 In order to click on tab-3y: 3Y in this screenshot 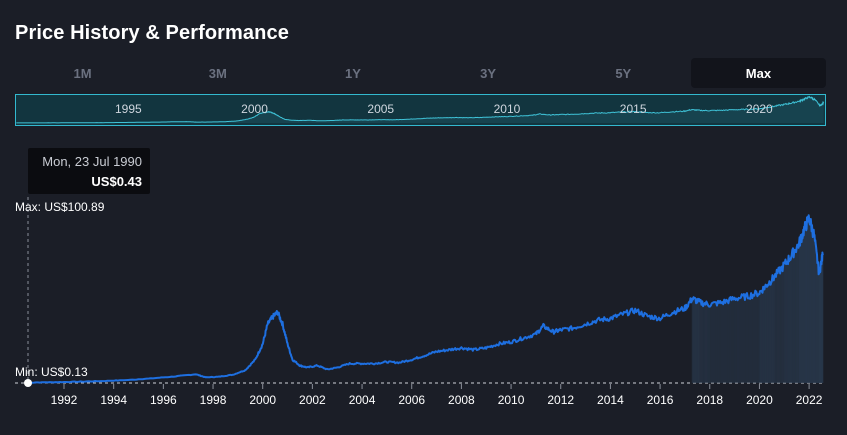, I will do `click(488, 73)`.